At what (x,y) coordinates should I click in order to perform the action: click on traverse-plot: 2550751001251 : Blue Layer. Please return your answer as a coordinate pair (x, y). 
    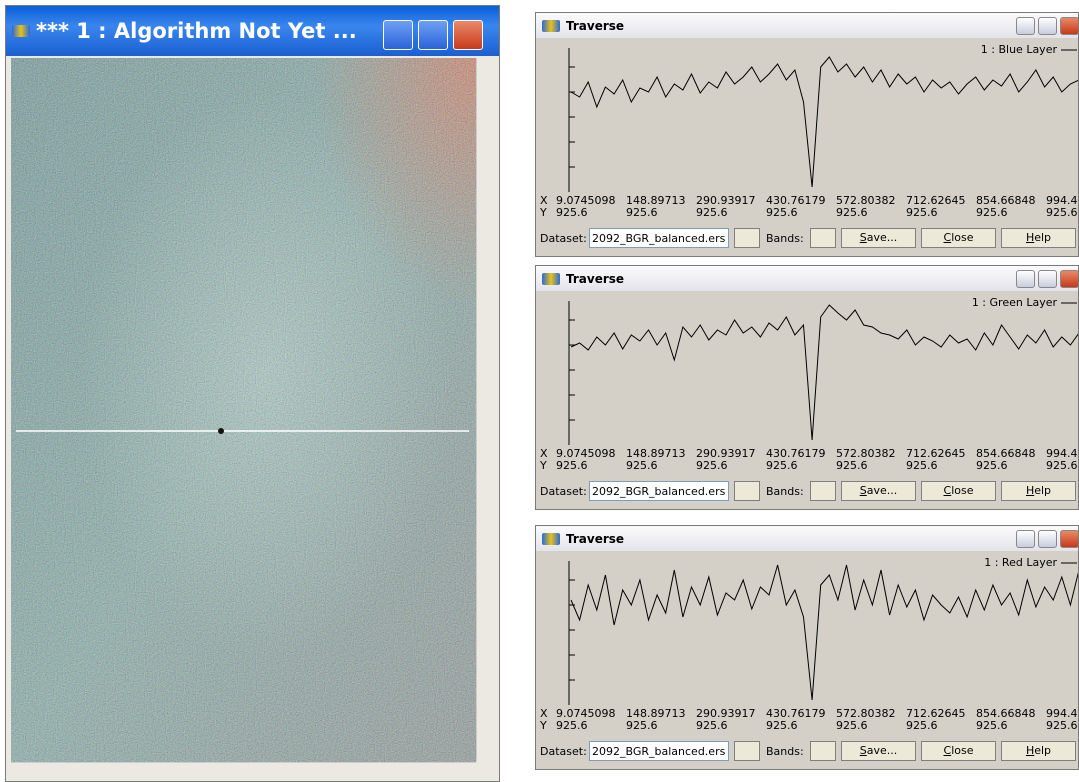
    Looking at the image, I should click on (823, 117).